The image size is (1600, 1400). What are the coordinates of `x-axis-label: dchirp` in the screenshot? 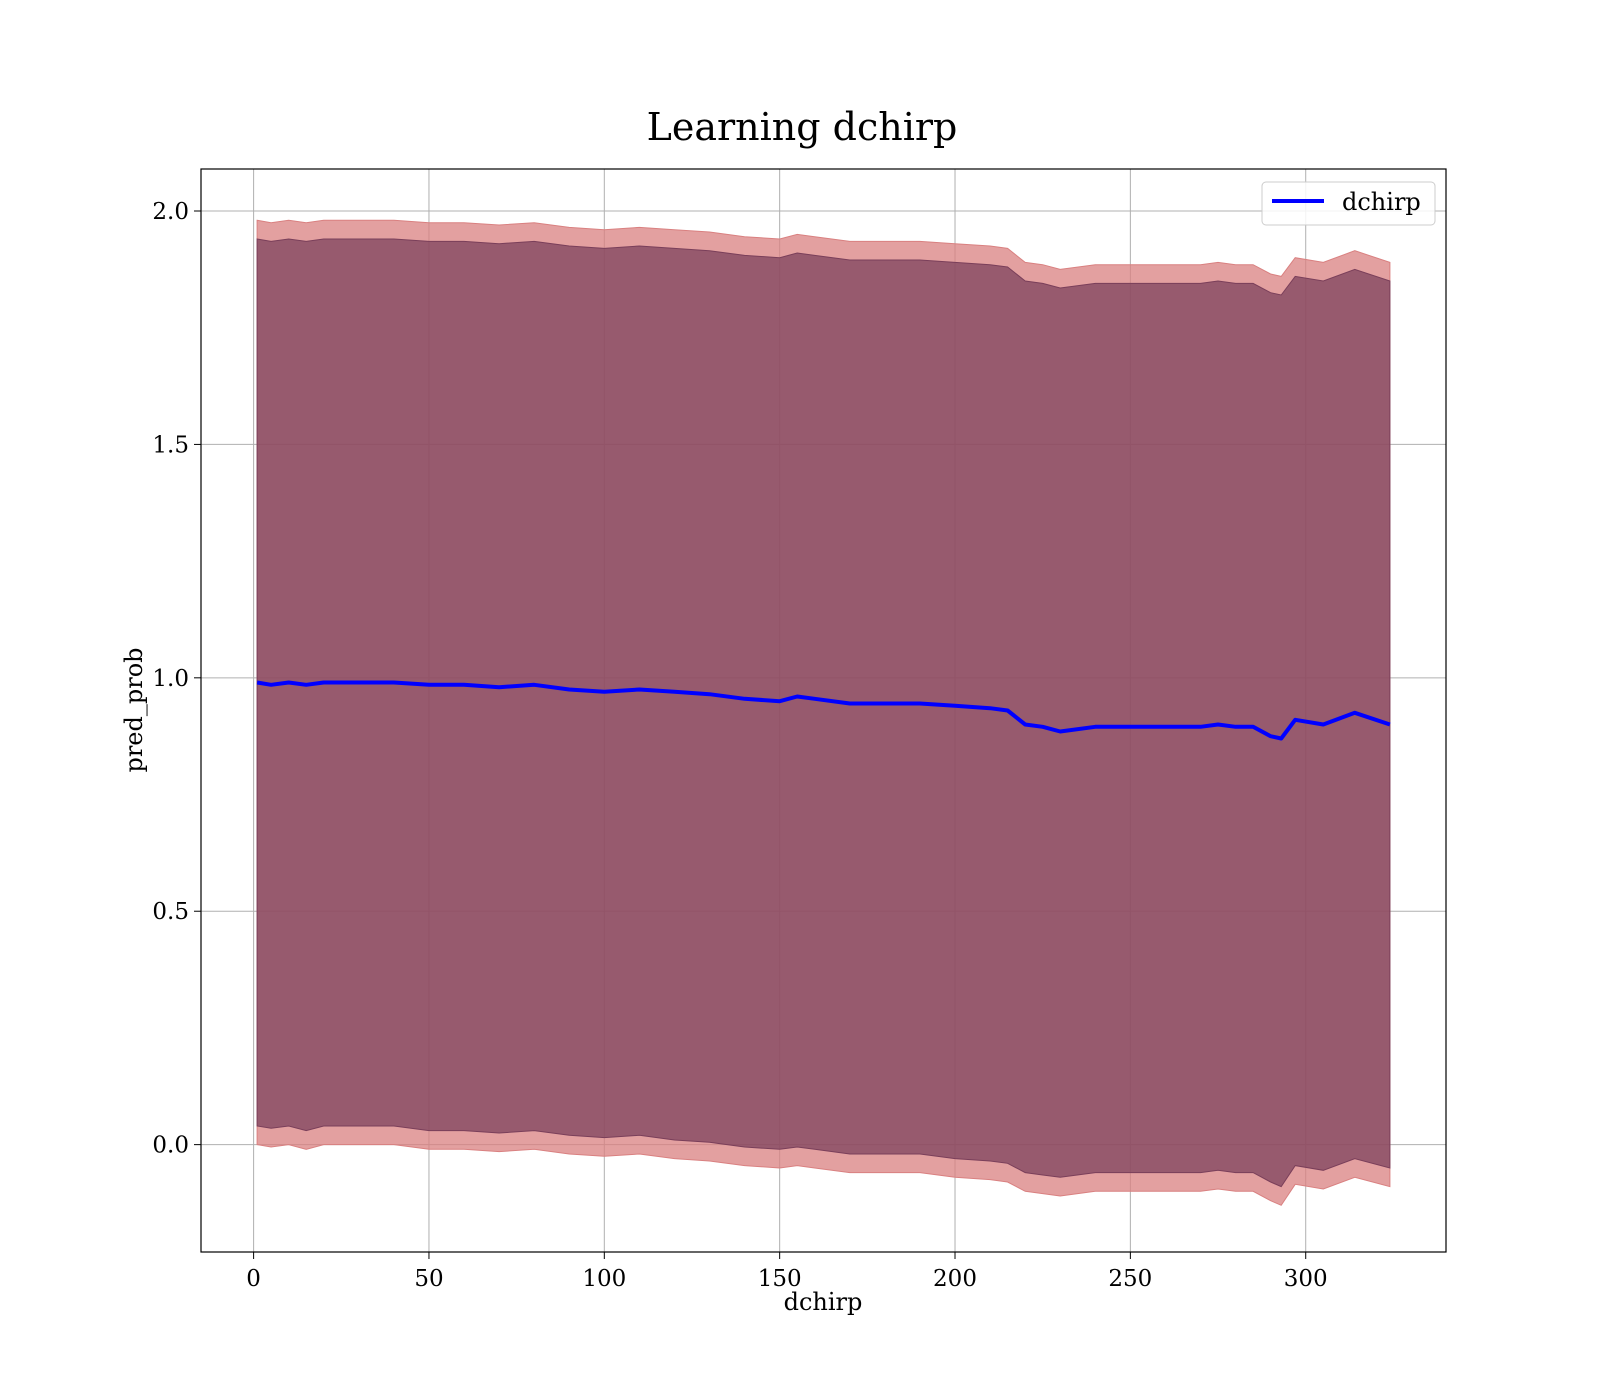 It's located at (823, 1302).